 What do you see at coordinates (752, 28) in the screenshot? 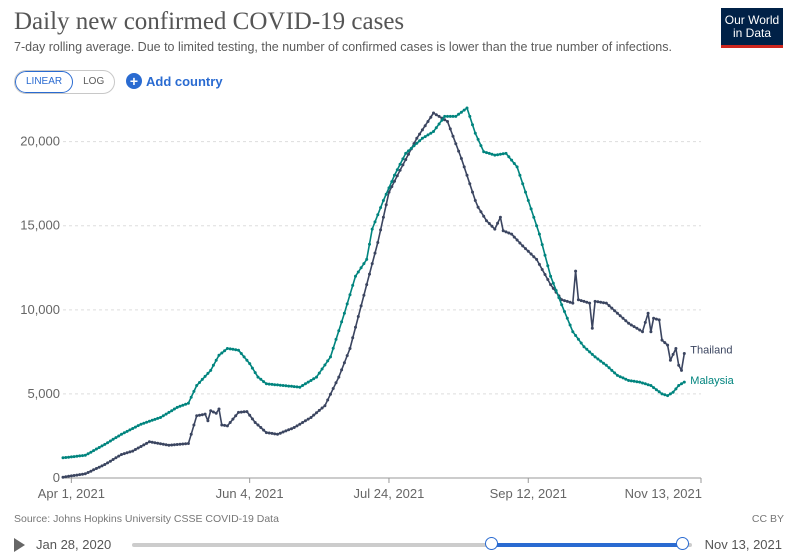
I see `owid-logo: Our World in Data` at bounding box center [752, 28].